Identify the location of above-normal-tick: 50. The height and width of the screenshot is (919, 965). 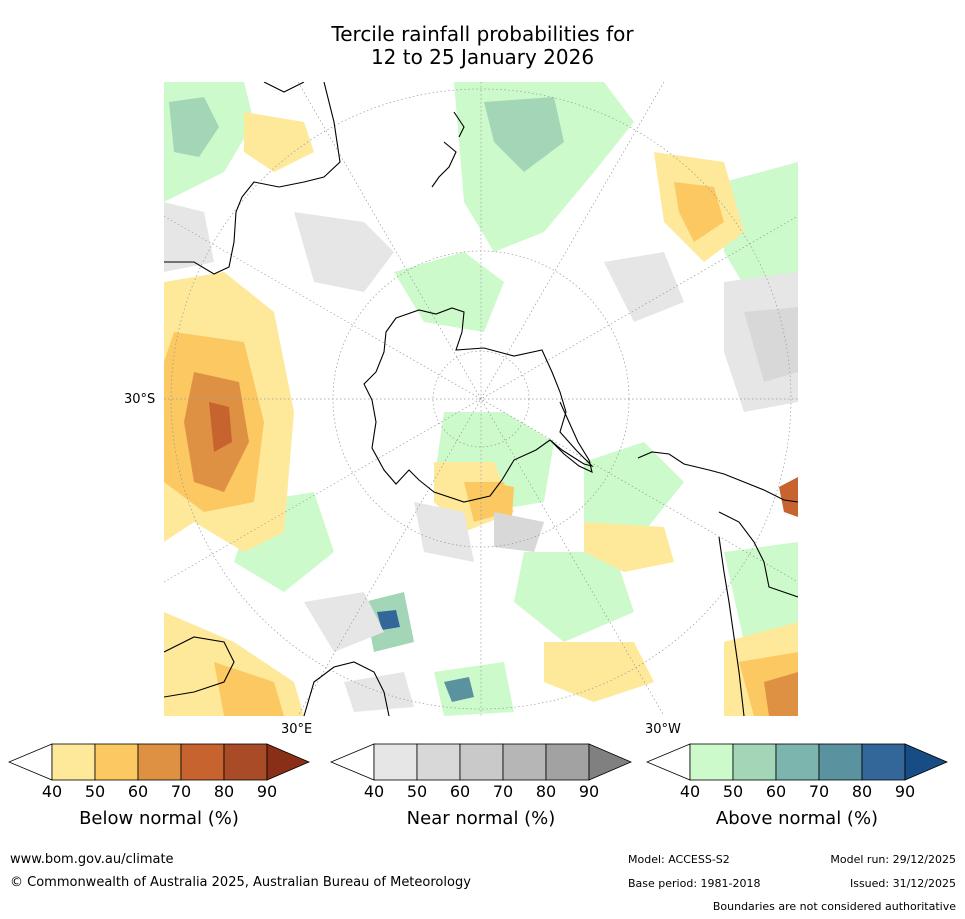
(733, 791).